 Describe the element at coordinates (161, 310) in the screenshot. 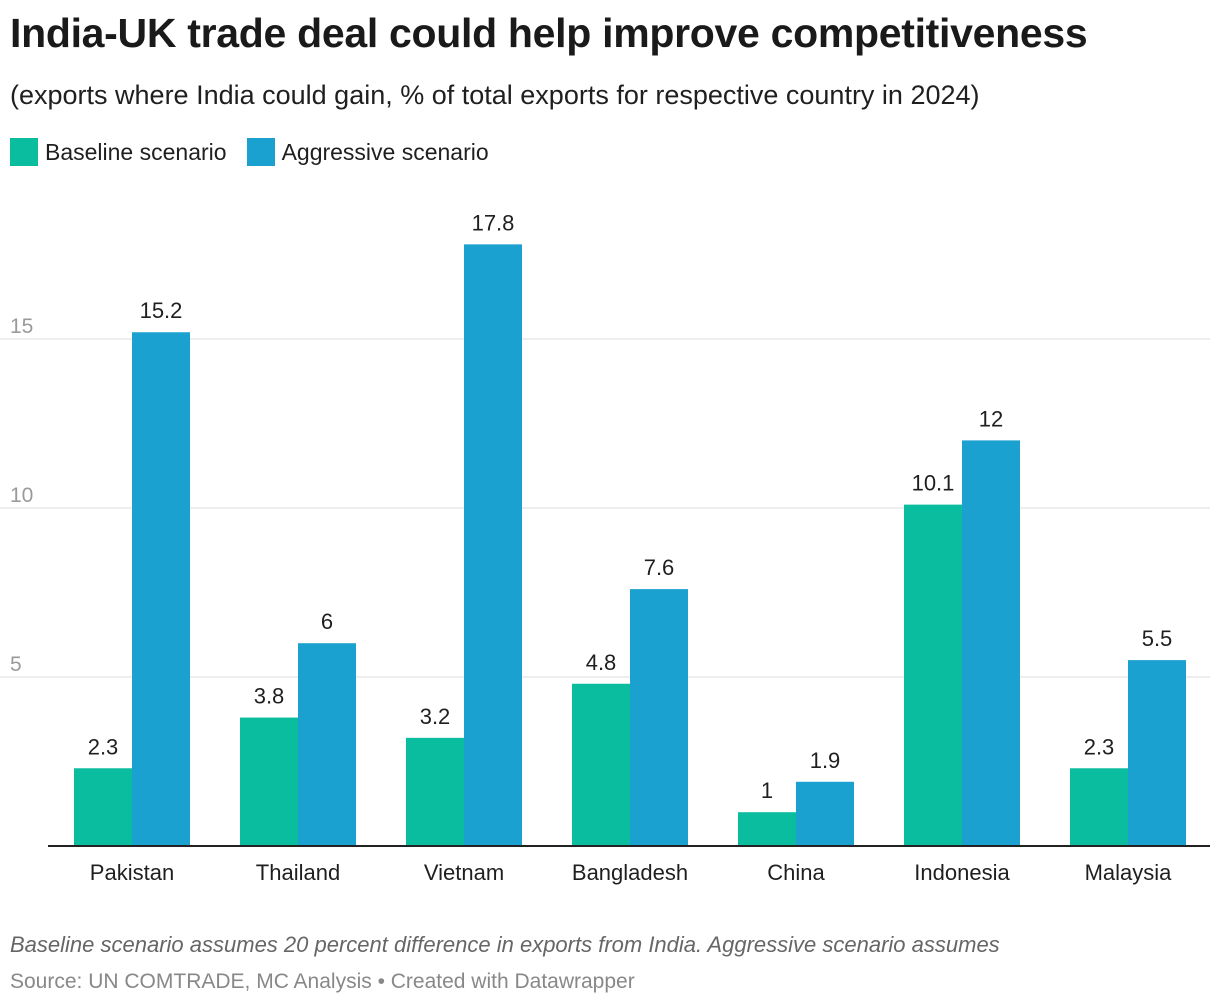

I see `data-label: 15.2` at that location.